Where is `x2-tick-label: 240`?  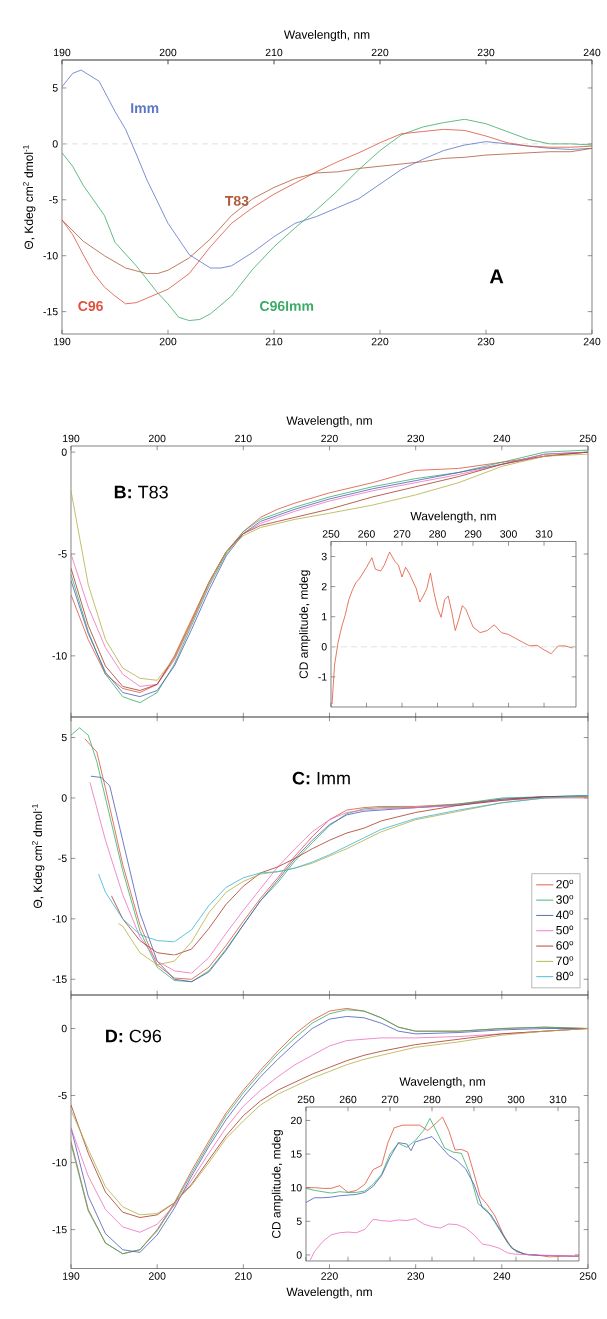
x2-tick-label: 240 is located at coordinates (592, 341).